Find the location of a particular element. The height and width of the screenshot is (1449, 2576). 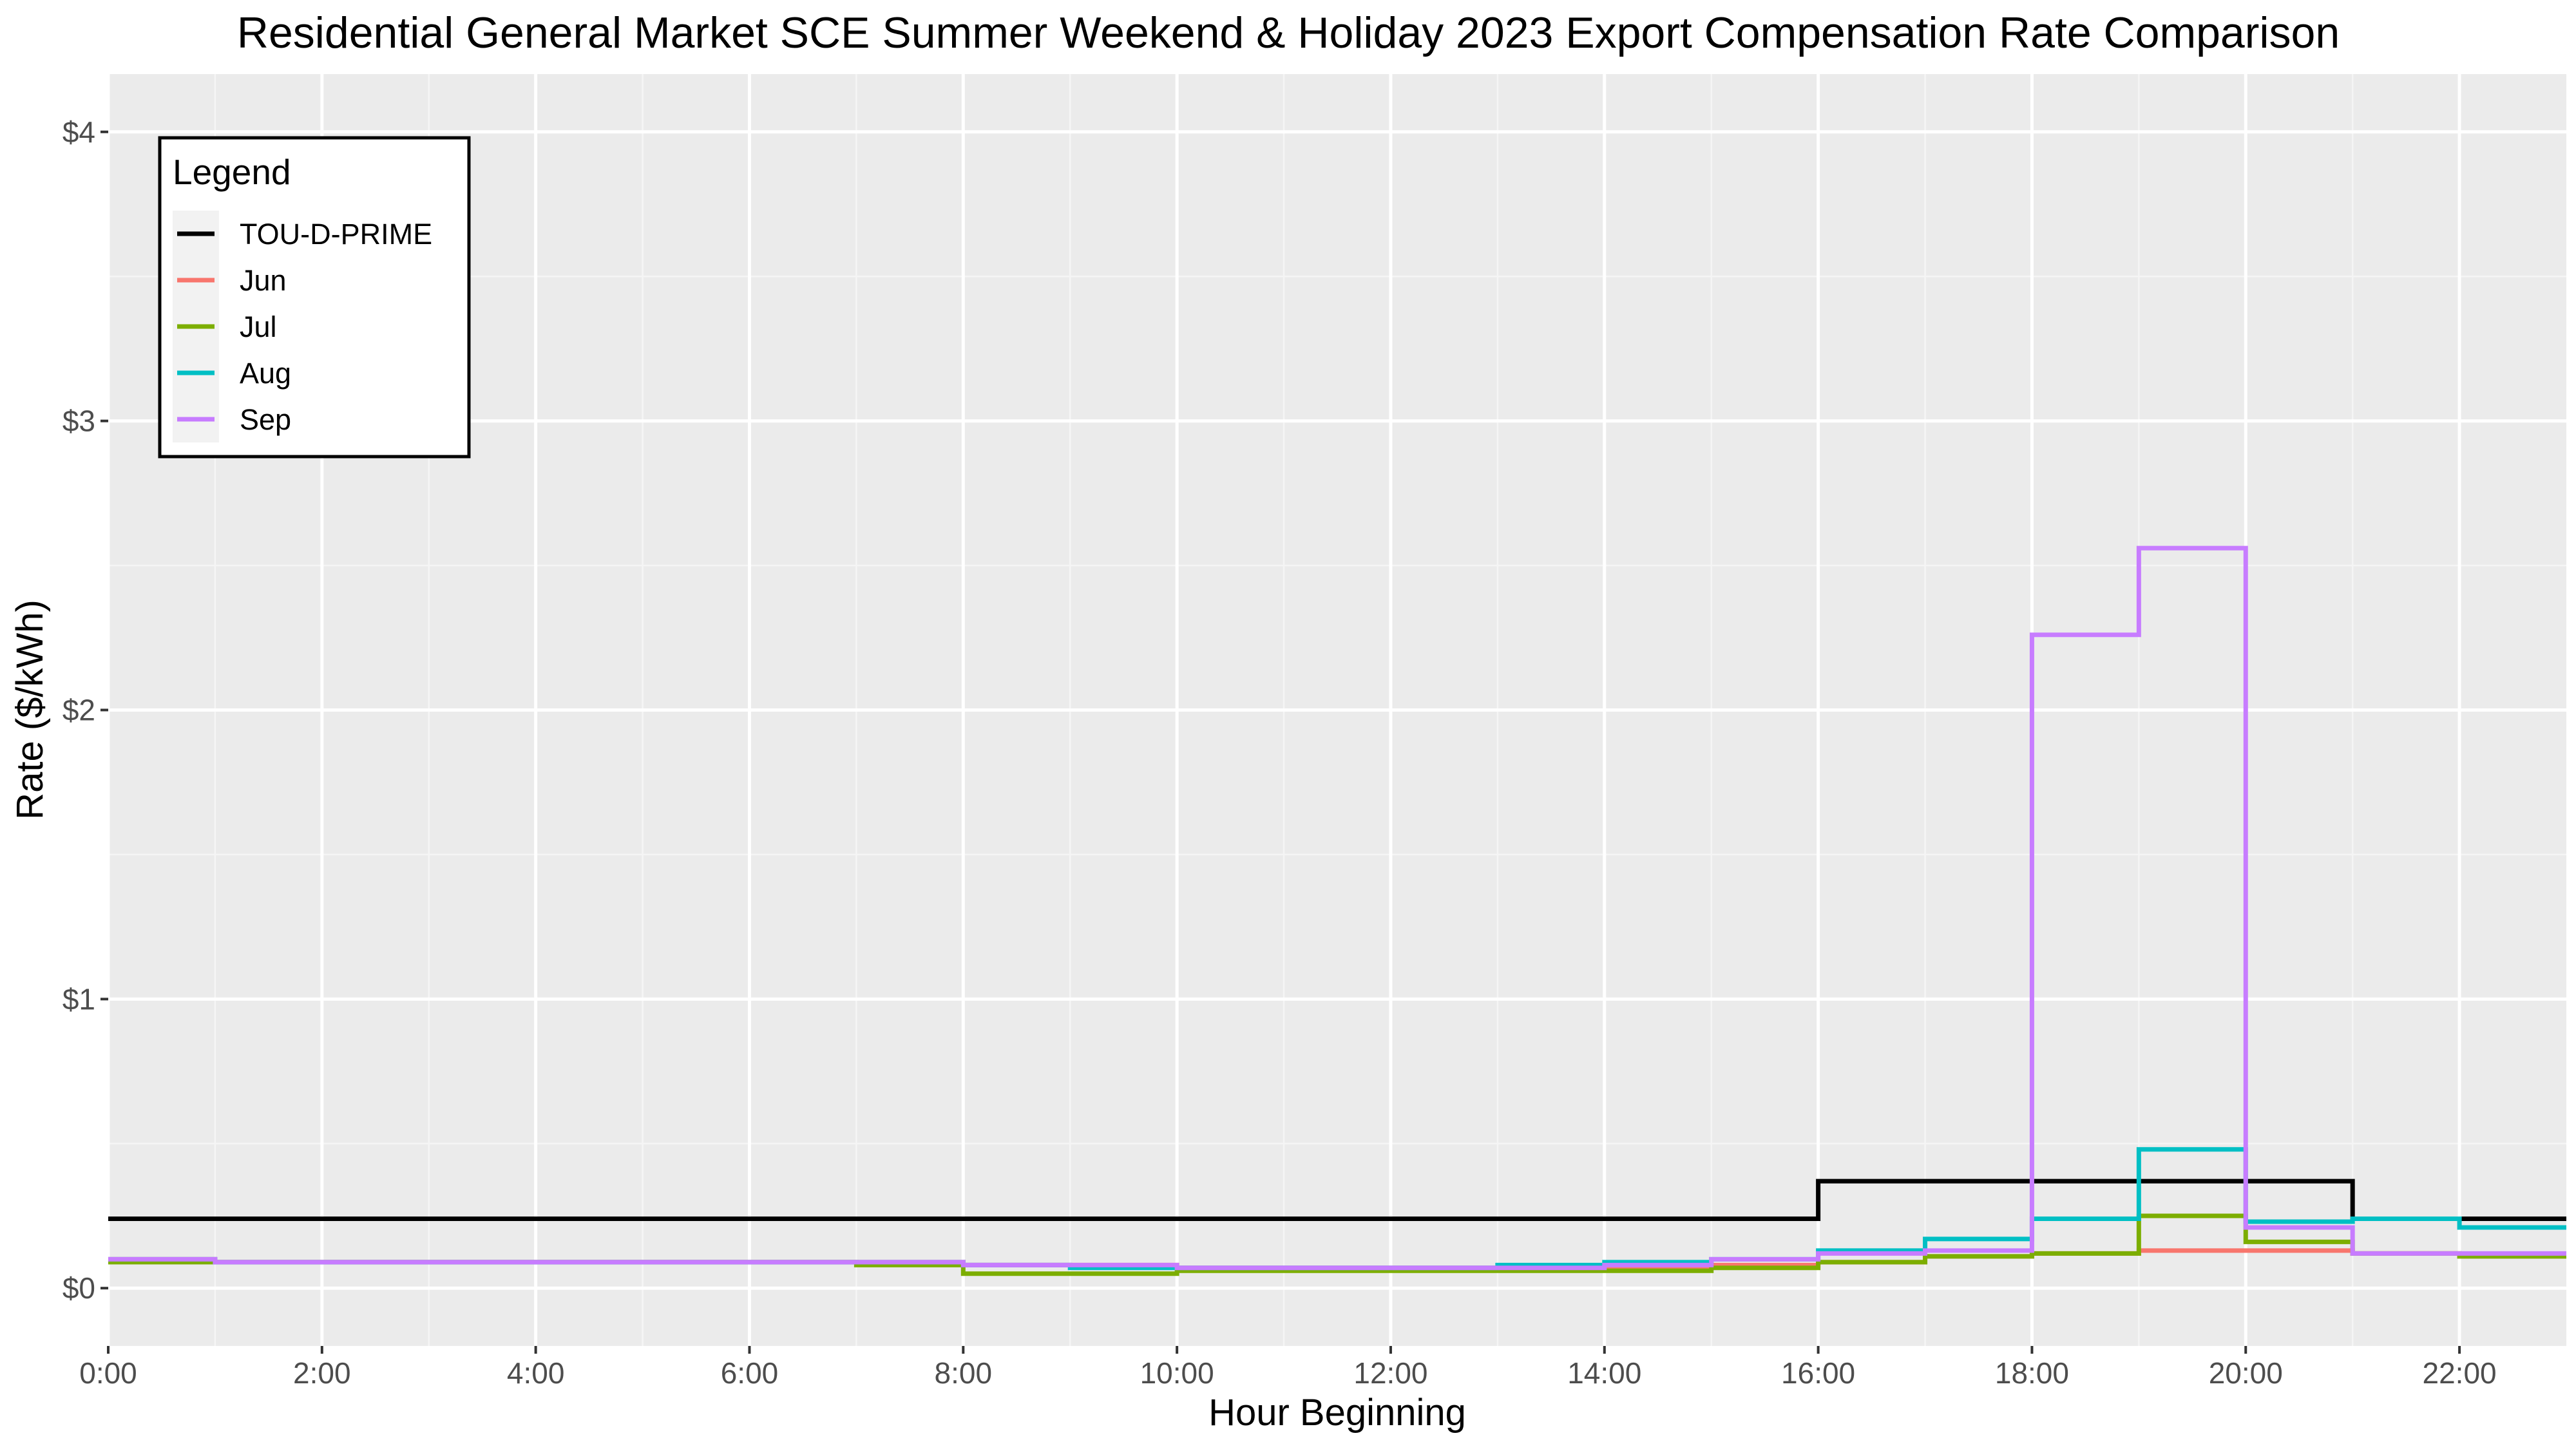

y-tick-label: $3 is located at coordinates (78, 421).